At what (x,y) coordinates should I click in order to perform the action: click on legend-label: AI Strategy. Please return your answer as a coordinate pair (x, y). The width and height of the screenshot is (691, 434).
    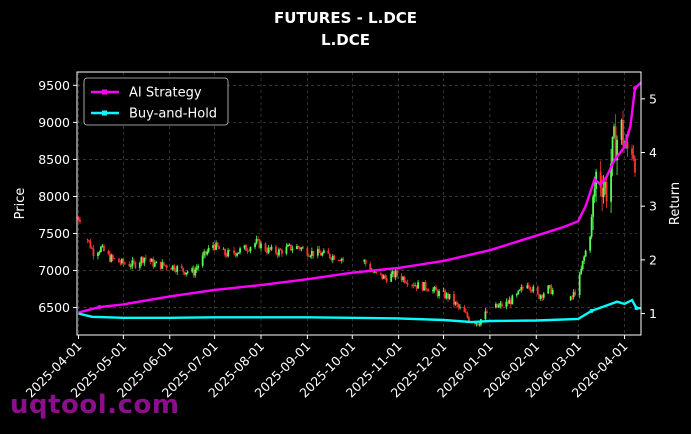
    Looking at the image, I should click on (165, 93).